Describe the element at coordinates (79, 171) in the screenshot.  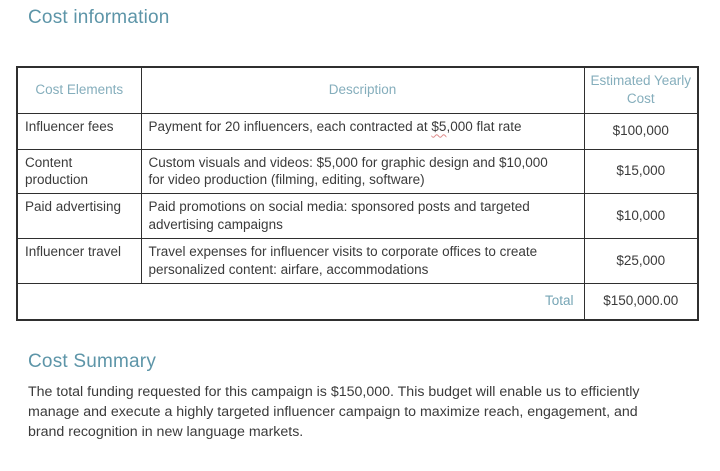
I see `cost-element-cell: Content production` at that location.